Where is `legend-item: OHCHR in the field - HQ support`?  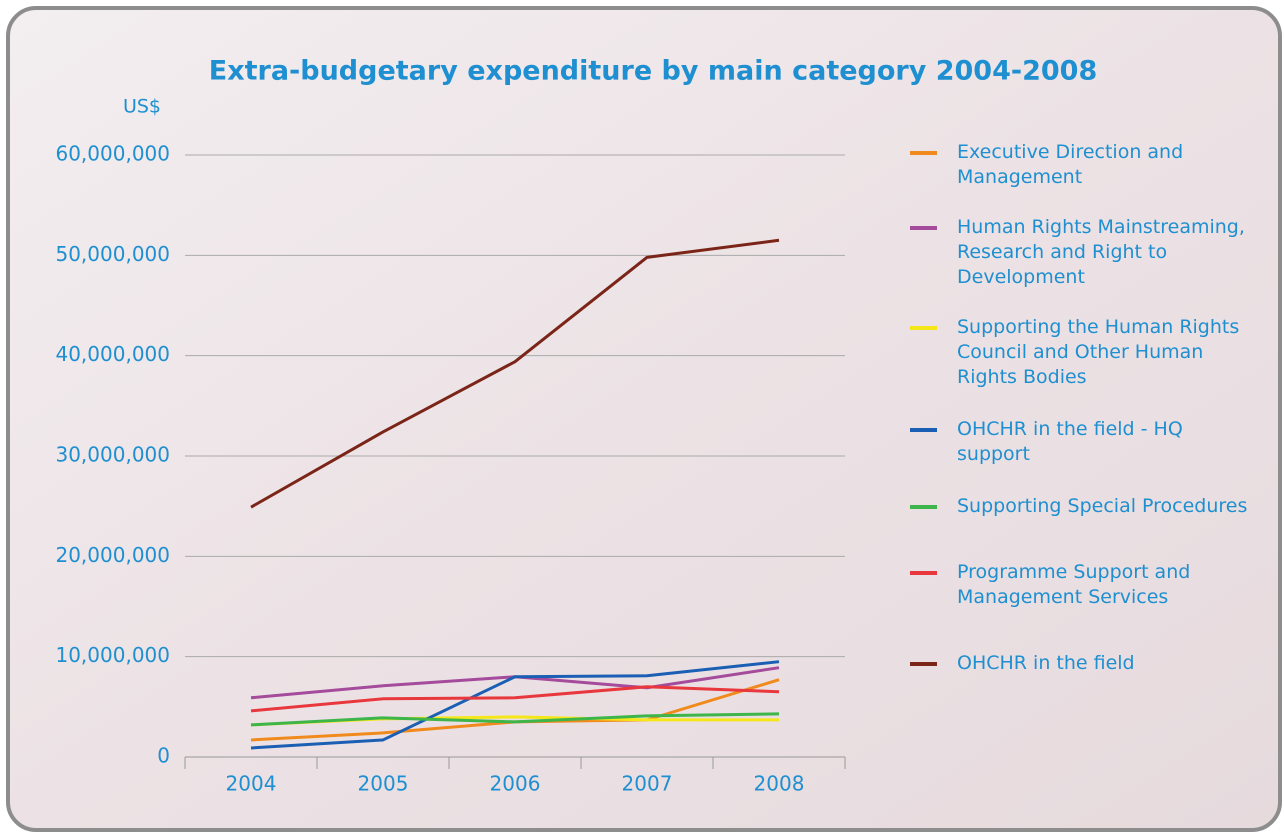
legend-item: OHCHR in the field - HQ support is located at coordinates (1083, 442).